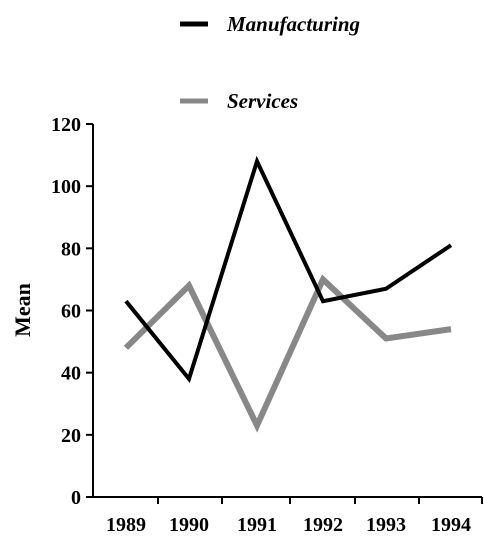 The height and width of the screenshot is (541, 484). What do you see at coordinates (386, 525) in the screenshot?
I see `x-tick-label: 1993` at bounding box center [386, 525].